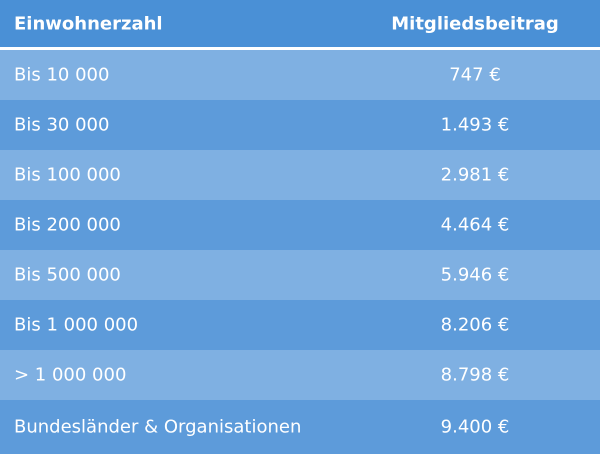  I want to click on population-cell: Bis 10 000, so click(62, 75).